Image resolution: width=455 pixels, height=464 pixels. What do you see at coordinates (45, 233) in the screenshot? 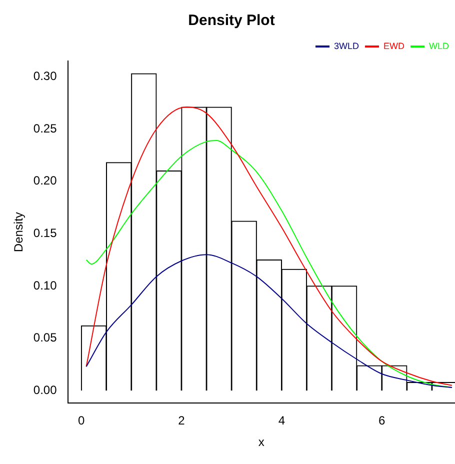
I see `y-tick-label: 0.15` at bounding box center [45, 233].